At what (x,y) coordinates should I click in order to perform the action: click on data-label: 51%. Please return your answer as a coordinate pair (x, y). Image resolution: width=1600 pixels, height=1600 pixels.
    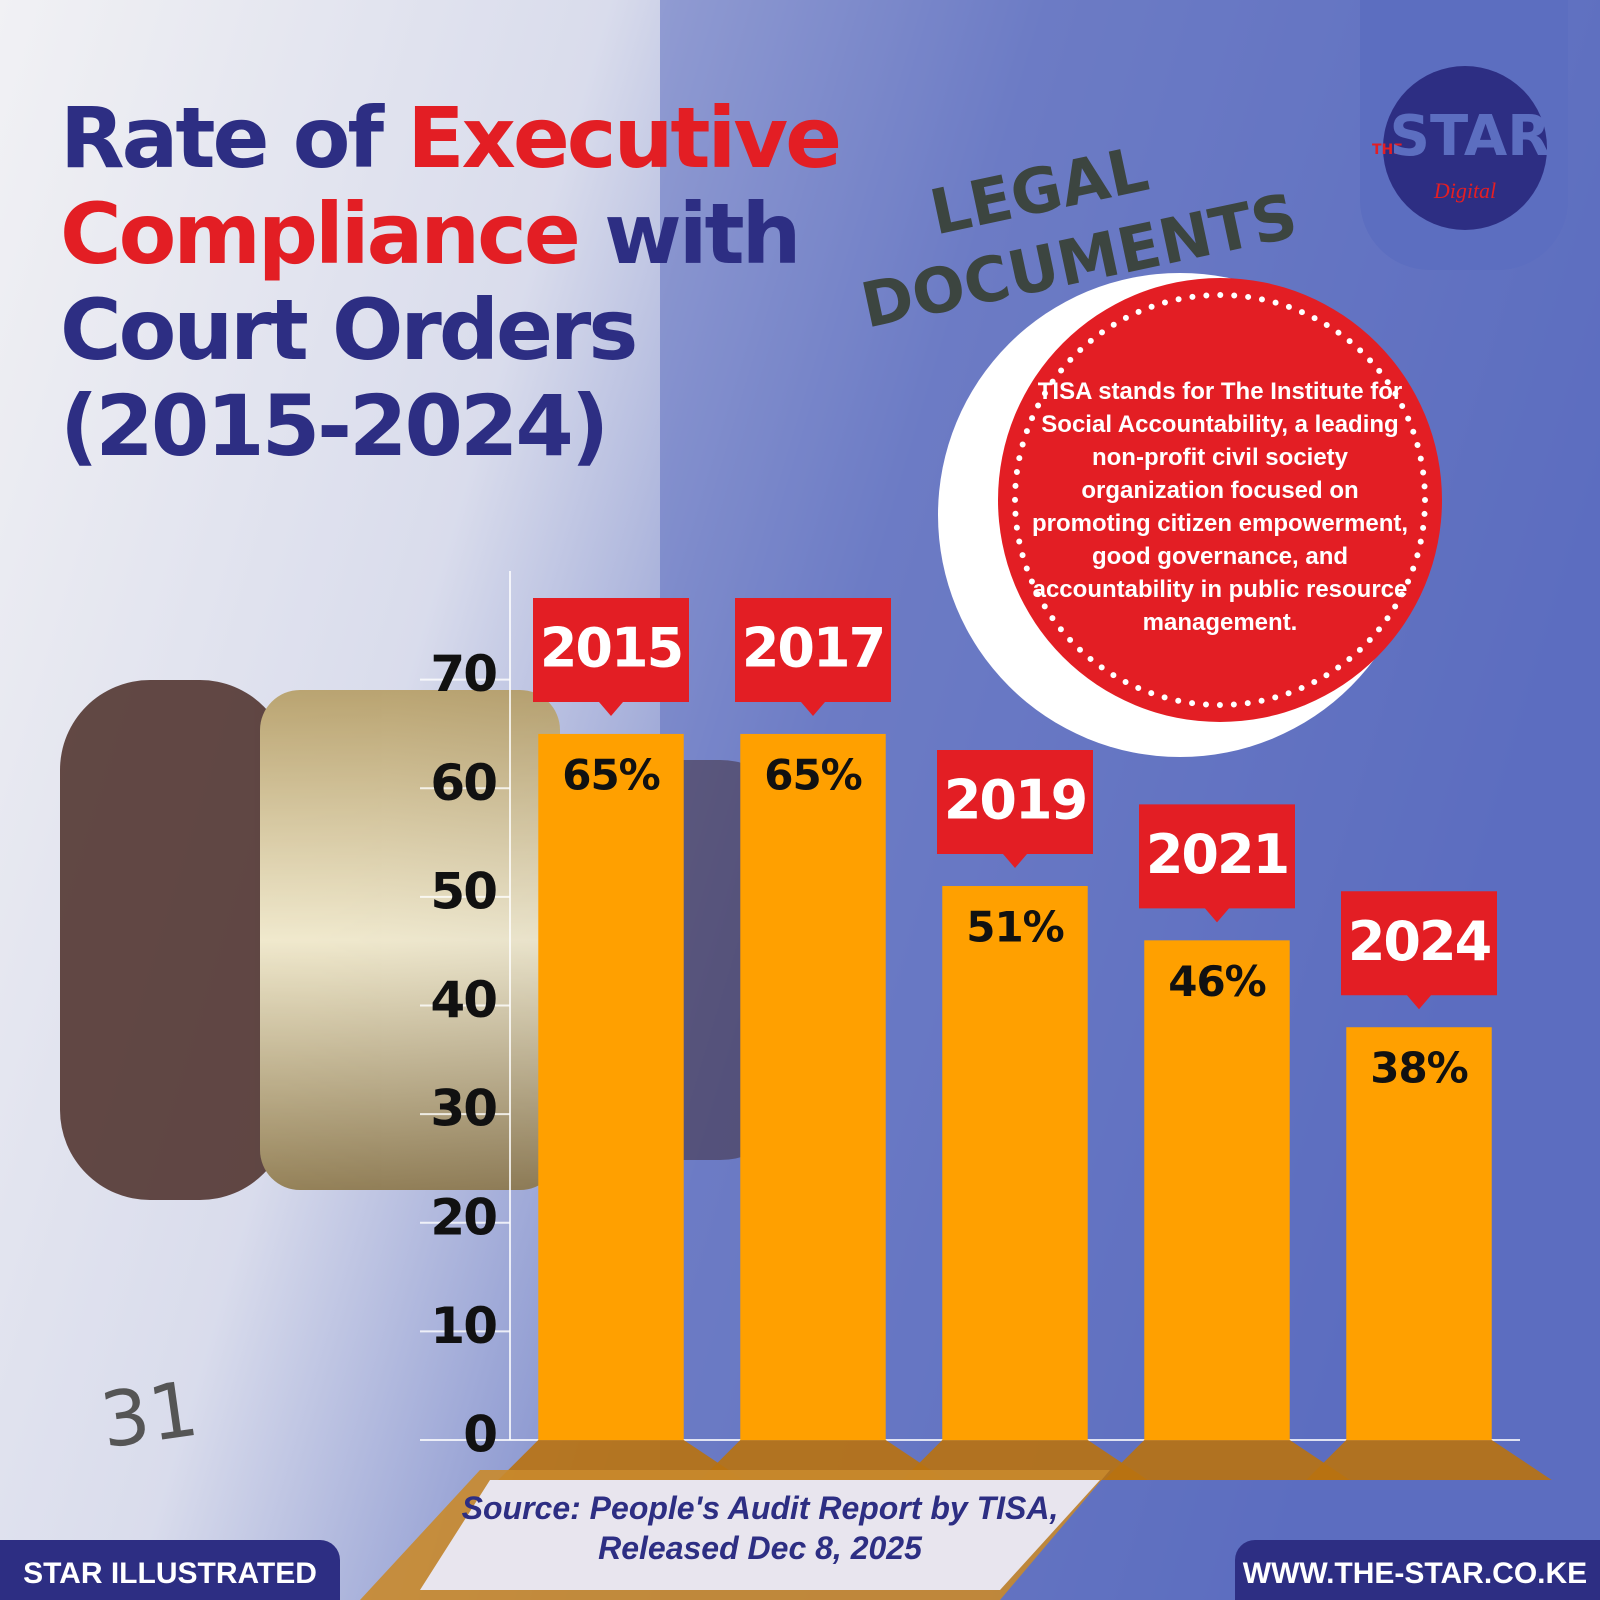
    Looking at the image, I should click on (1015, 927).